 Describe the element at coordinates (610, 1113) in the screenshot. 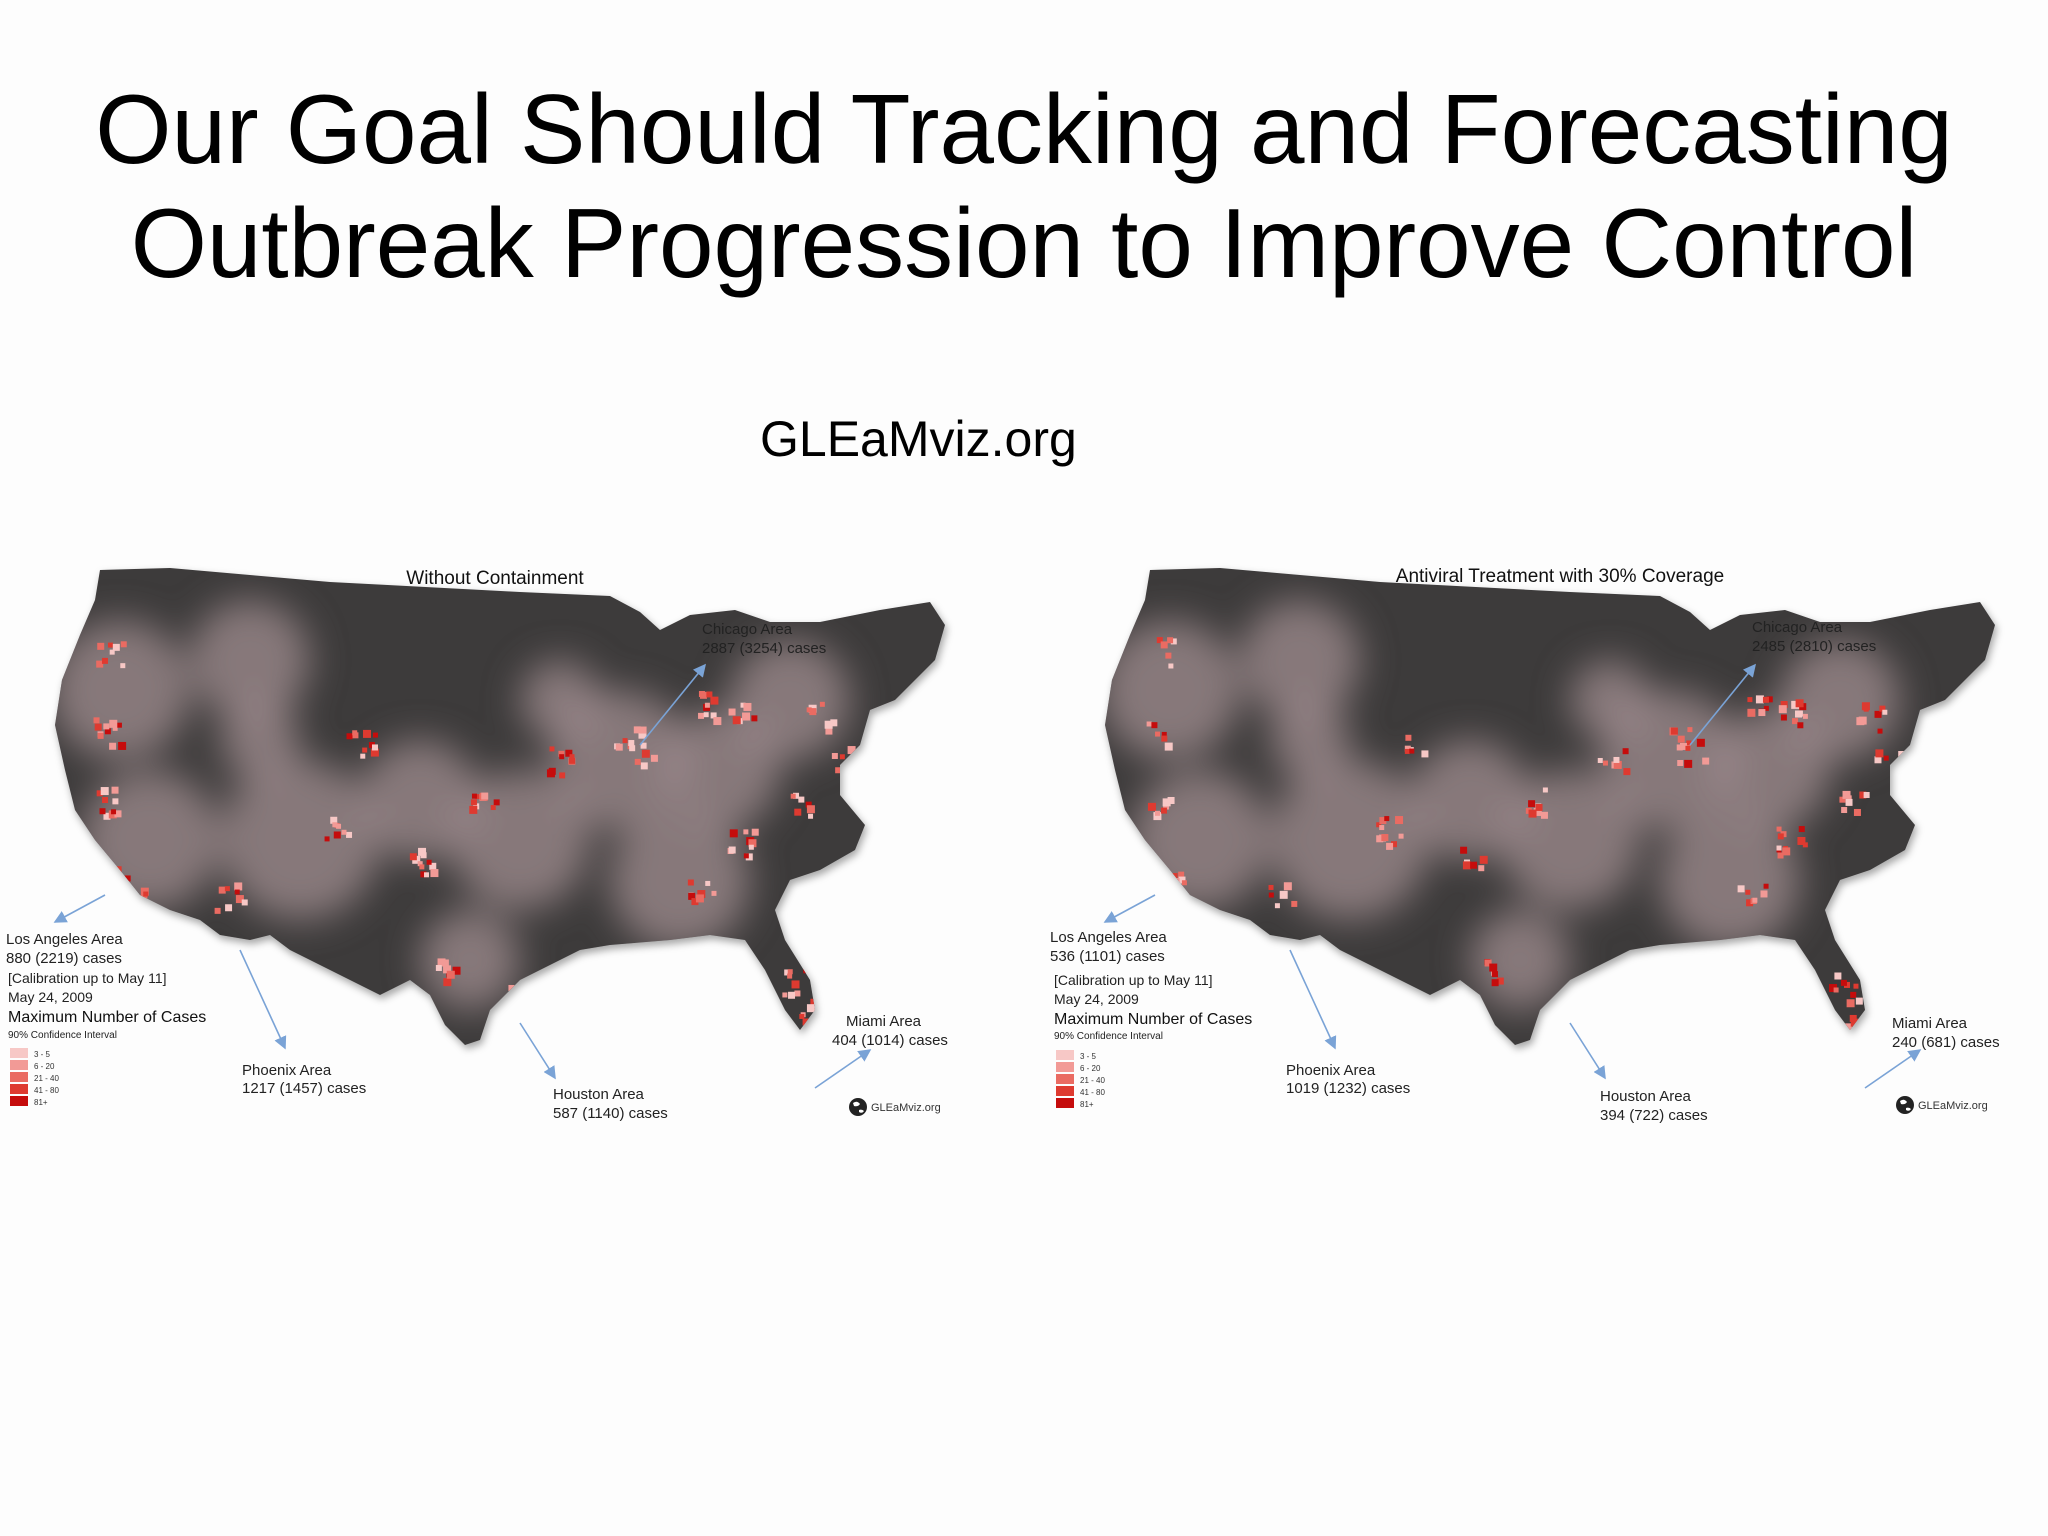

I see `houston-area-cases: 587 (1140) cases` at that location.